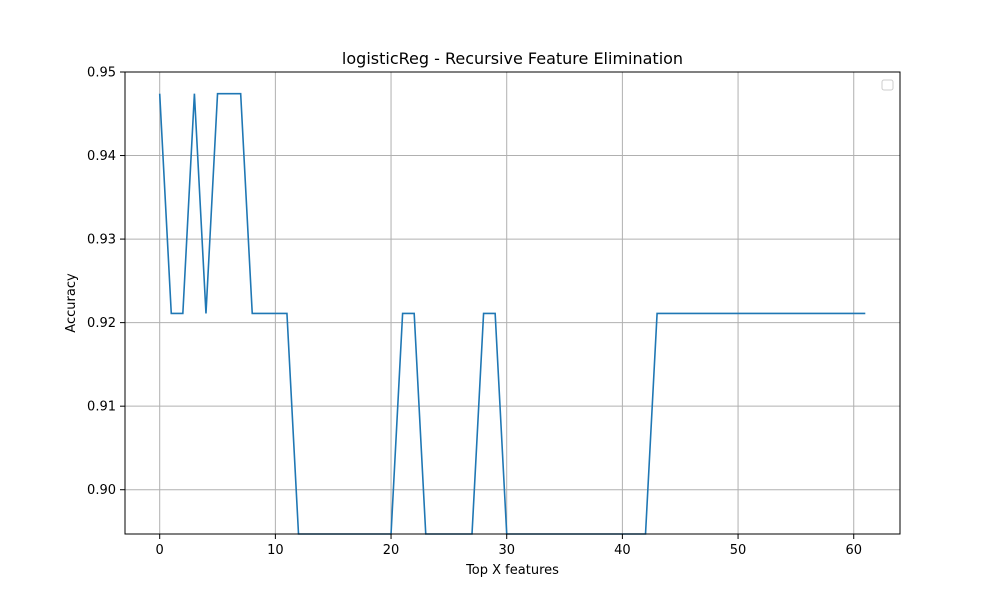 This screenshot has width=1000, height=600. I want to click on x-tick-label: 40, so click(622, 550).